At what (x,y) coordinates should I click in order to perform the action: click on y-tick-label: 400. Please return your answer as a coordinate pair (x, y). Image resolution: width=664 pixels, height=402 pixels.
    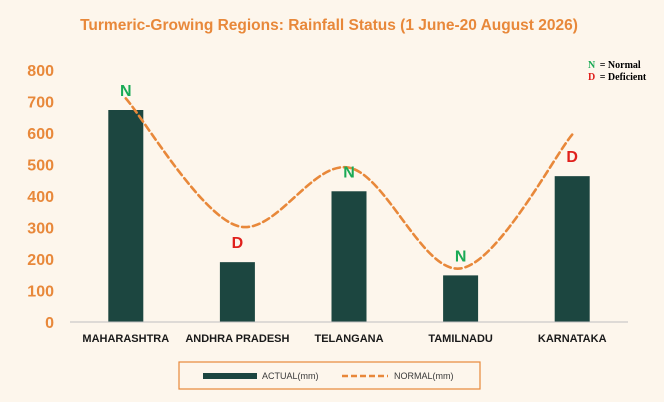
    Looking at the image, I should click on (40, 197).